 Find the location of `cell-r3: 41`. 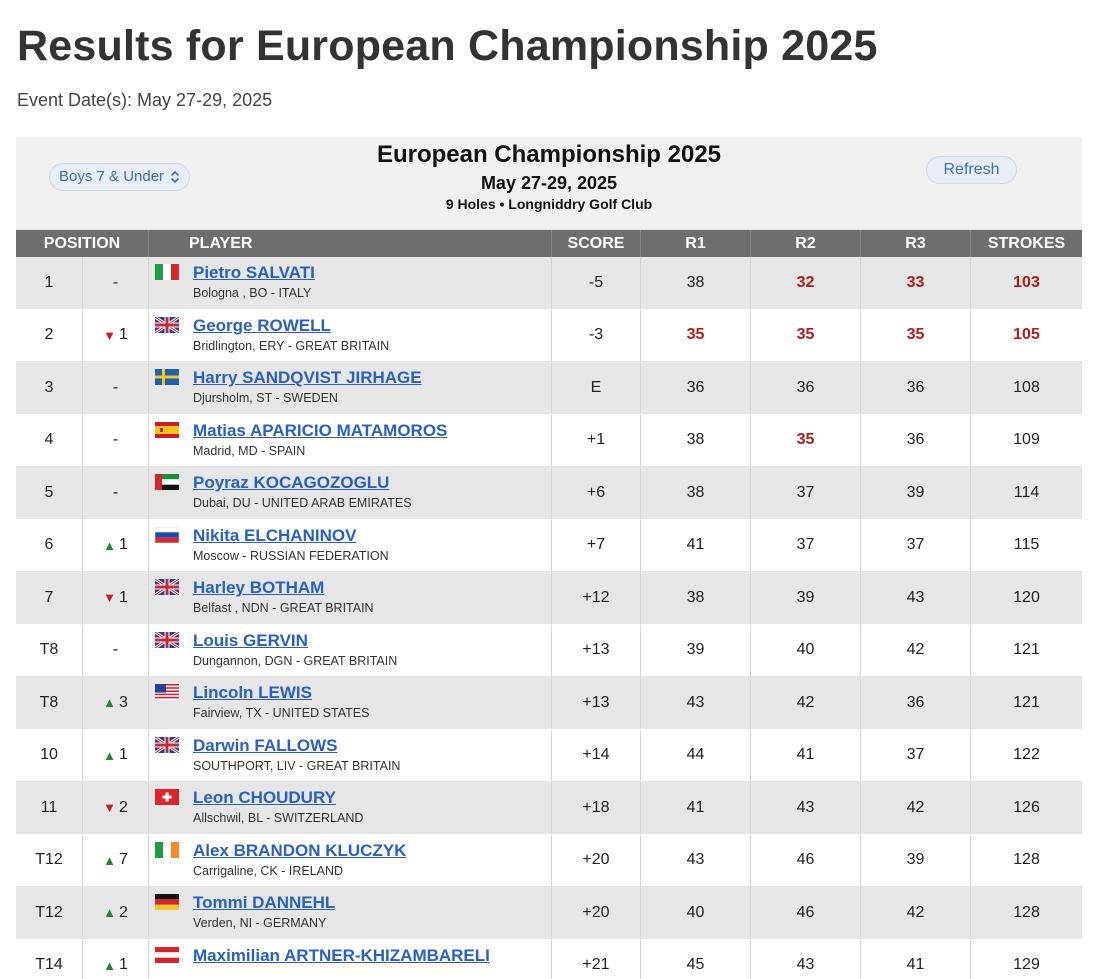

cell-r3: 41 is located at coordinates (916, 959).